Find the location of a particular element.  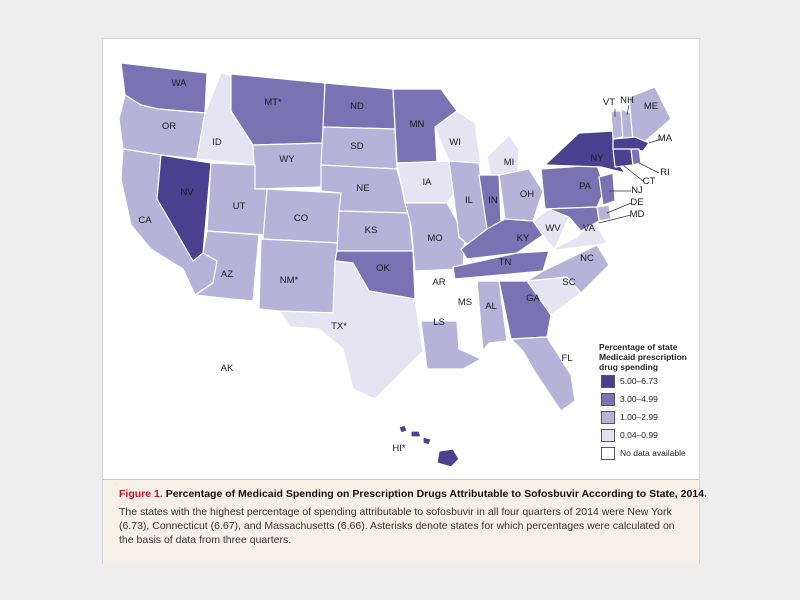

leader-lines is located at coordinates (630, 164).